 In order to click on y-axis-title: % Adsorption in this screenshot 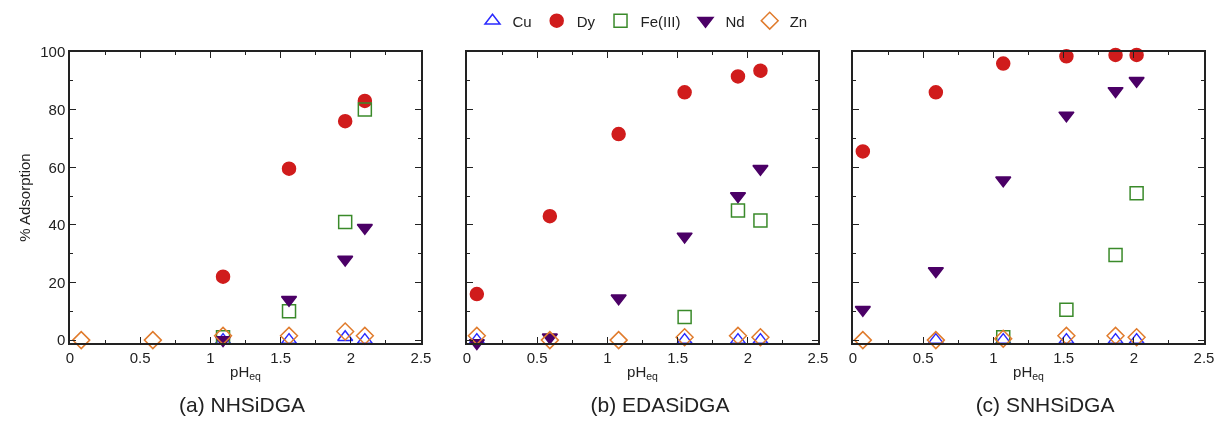, I will do `click(24, 197)`.